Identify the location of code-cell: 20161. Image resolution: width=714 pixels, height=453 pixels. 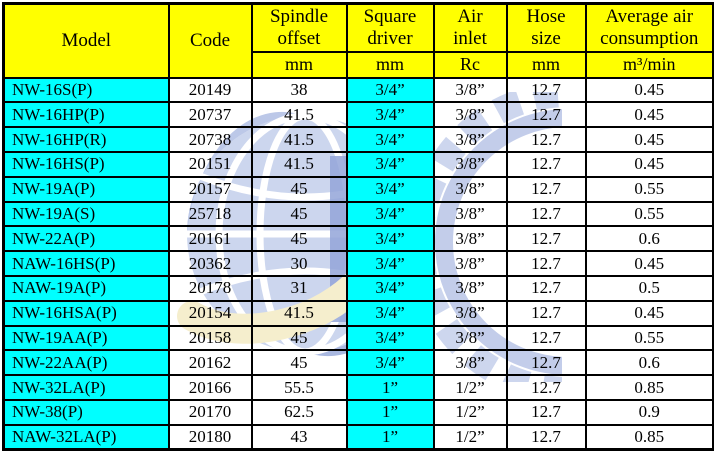
(210, 239).